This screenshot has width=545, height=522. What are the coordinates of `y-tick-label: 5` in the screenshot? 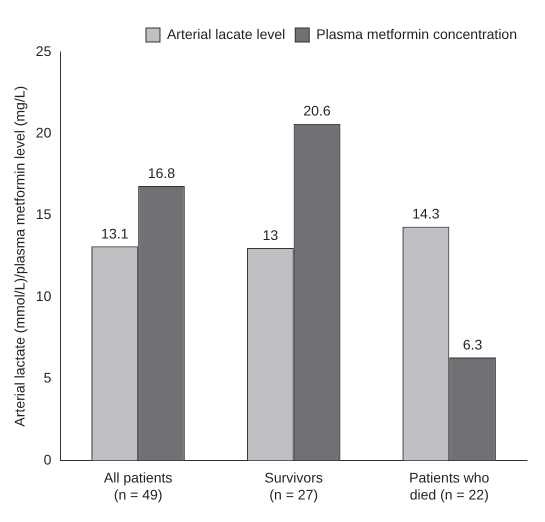 It's located at (48, 378).